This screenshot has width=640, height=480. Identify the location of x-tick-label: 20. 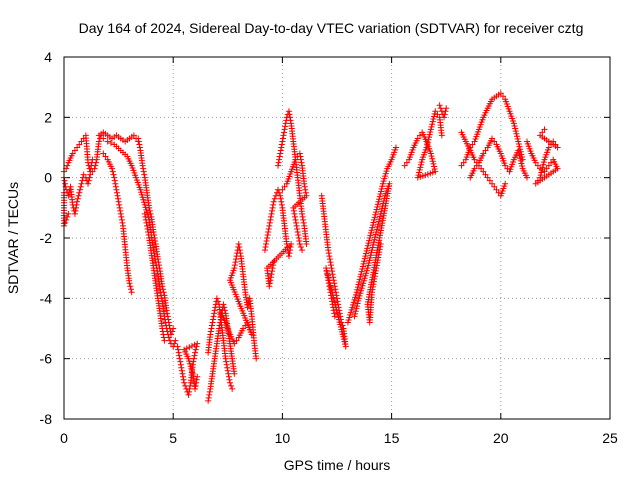
(501, 438).